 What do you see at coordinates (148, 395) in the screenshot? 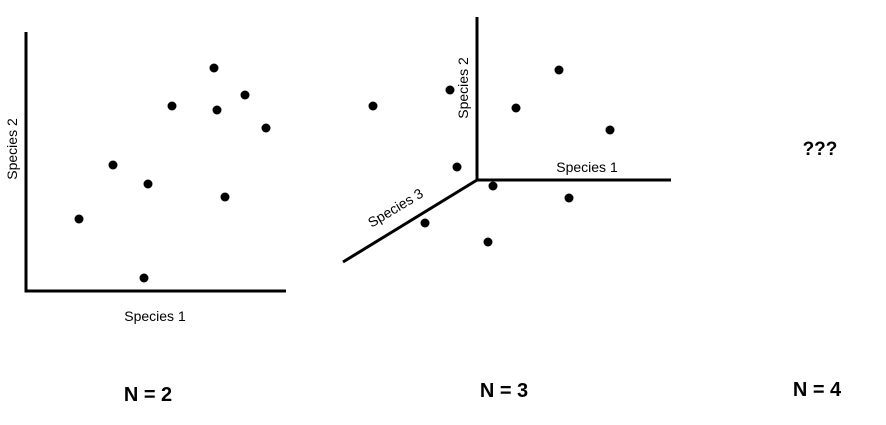
I see `panel-2d-n-label: N = 2` at bounding box center [148, 395].